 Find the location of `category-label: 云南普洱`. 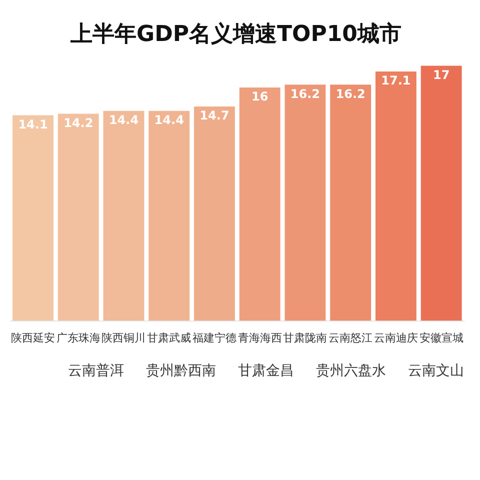

category-label: 云南普洱 is located at coordinates (96, 371).